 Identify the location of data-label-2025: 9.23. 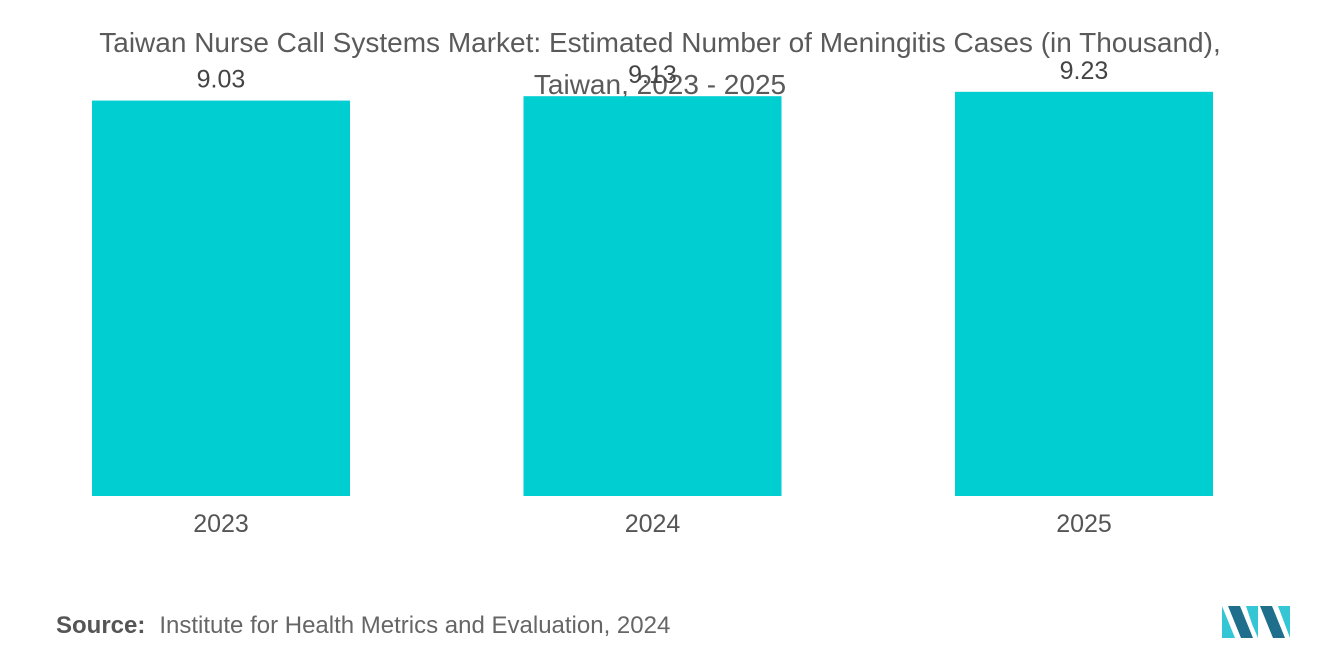
(1084, 71).